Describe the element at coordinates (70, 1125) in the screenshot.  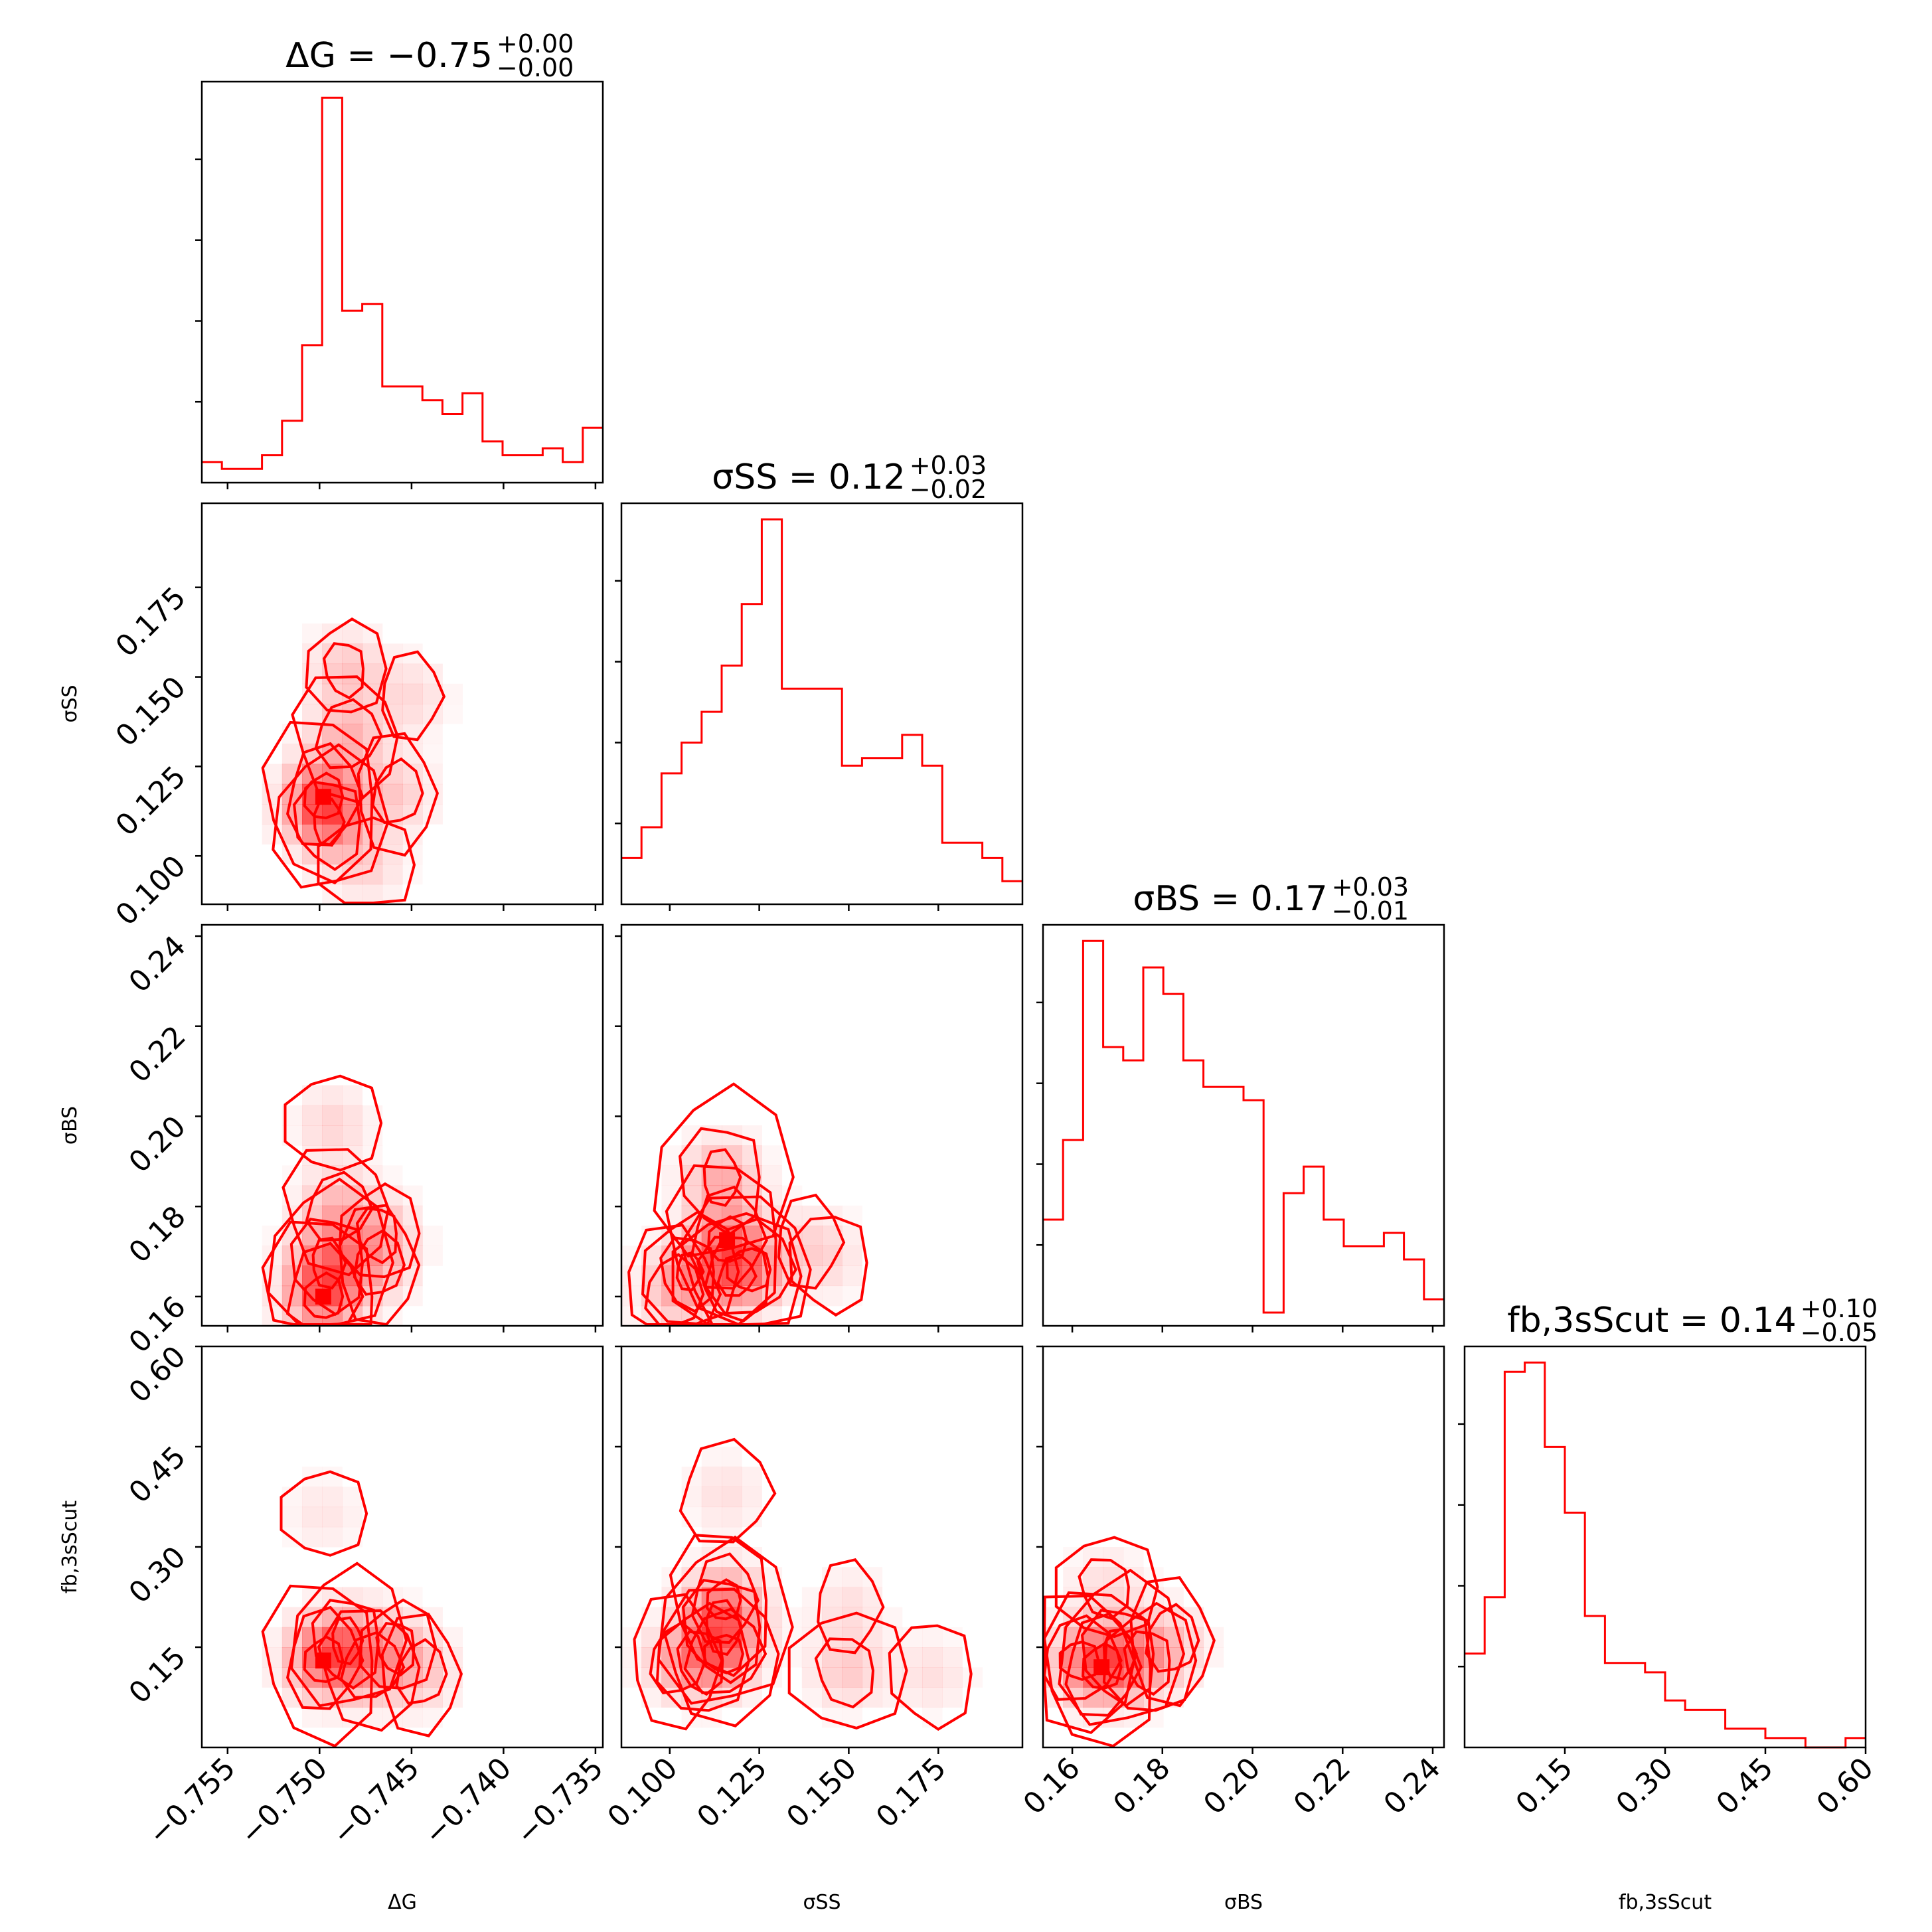
I see `y-axis-label-sBS: σBS` at that location.